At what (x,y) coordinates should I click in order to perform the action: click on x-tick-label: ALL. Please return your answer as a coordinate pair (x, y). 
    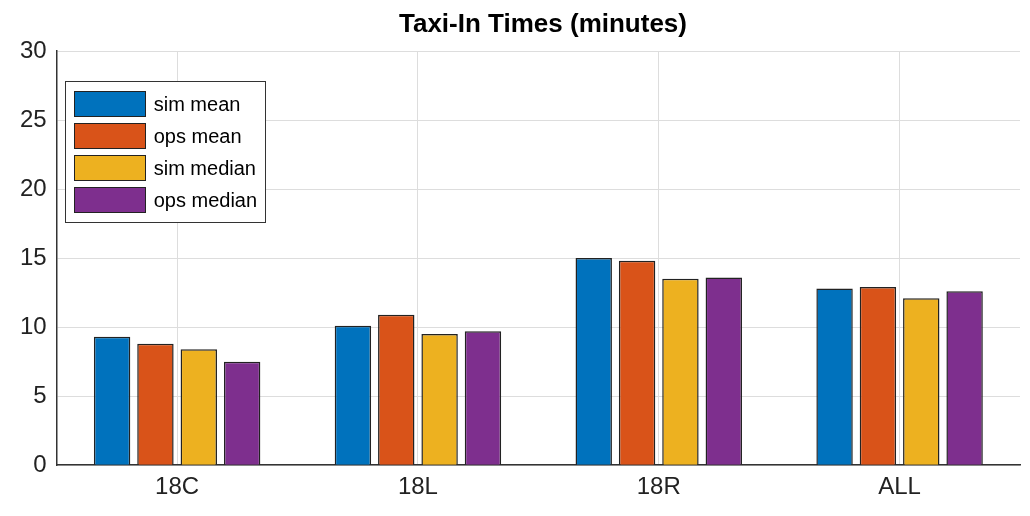
    Looking at the image, I should click on (899, 486).